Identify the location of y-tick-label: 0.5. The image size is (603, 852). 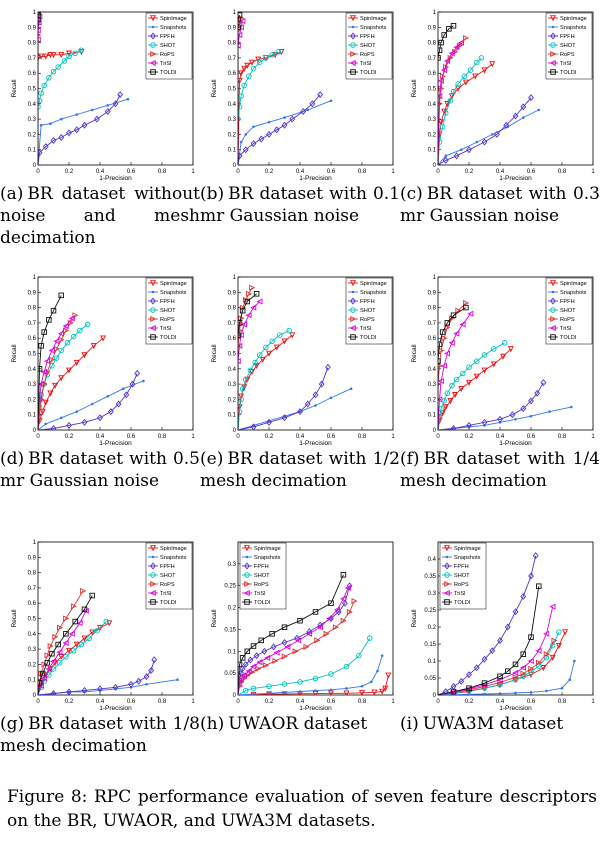
(32, 620).